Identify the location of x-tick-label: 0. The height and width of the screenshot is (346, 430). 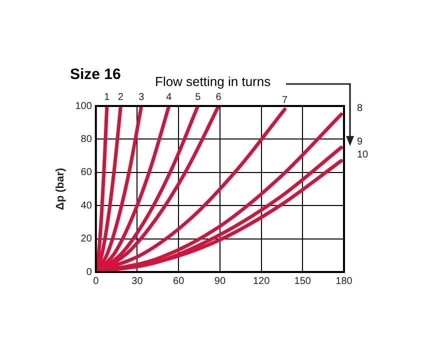
(96, 281).